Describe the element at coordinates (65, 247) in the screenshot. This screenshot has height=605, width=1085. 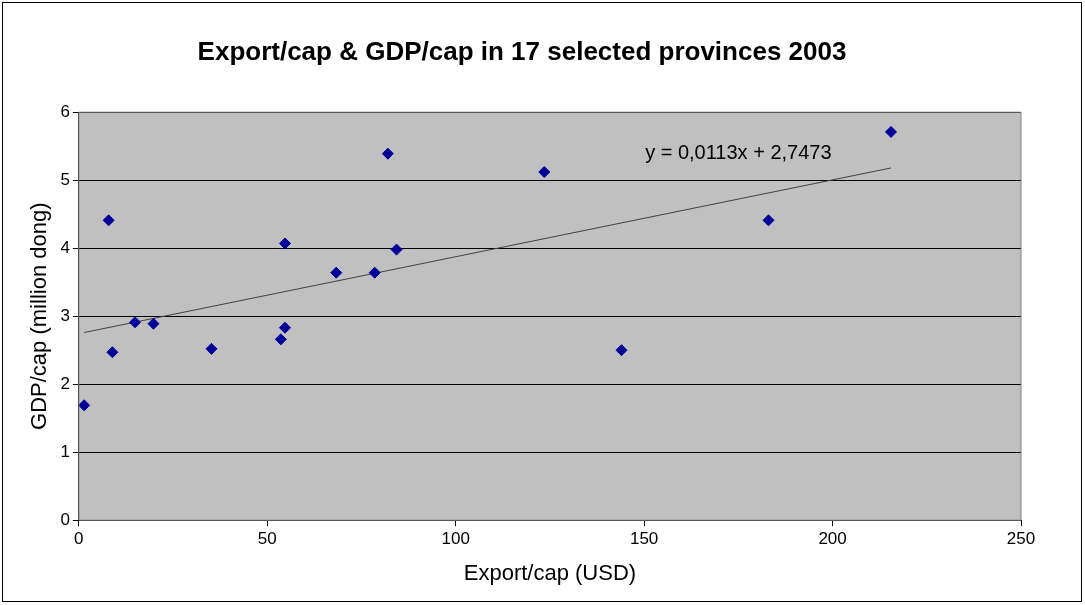
I see `y-tick-label: 4` at that location.